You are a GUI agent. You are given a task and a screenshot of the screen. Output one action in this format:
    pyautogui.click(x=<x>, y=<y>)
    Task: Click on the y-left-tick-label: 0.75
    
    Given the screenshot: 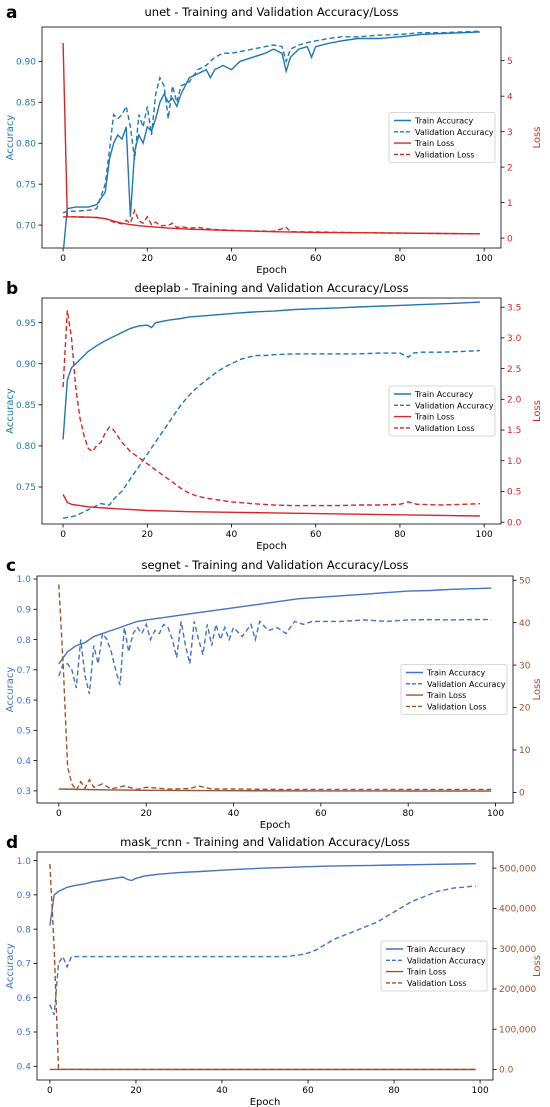 What is the action you would take?
    pyautogui.click(x=26, y=185)
    